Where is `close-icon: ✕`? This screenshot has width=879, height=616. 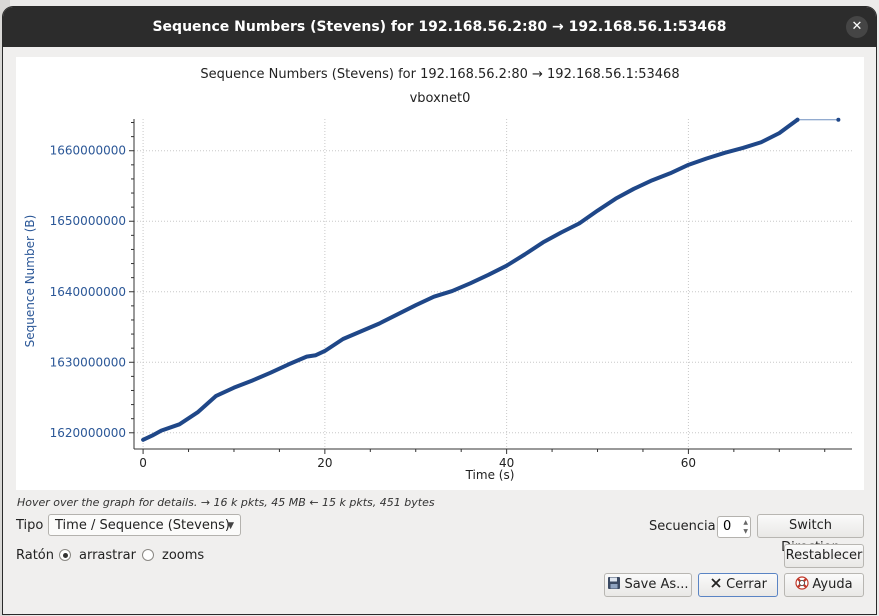 close-icon: ✕ is located at coordinates (857, 26).